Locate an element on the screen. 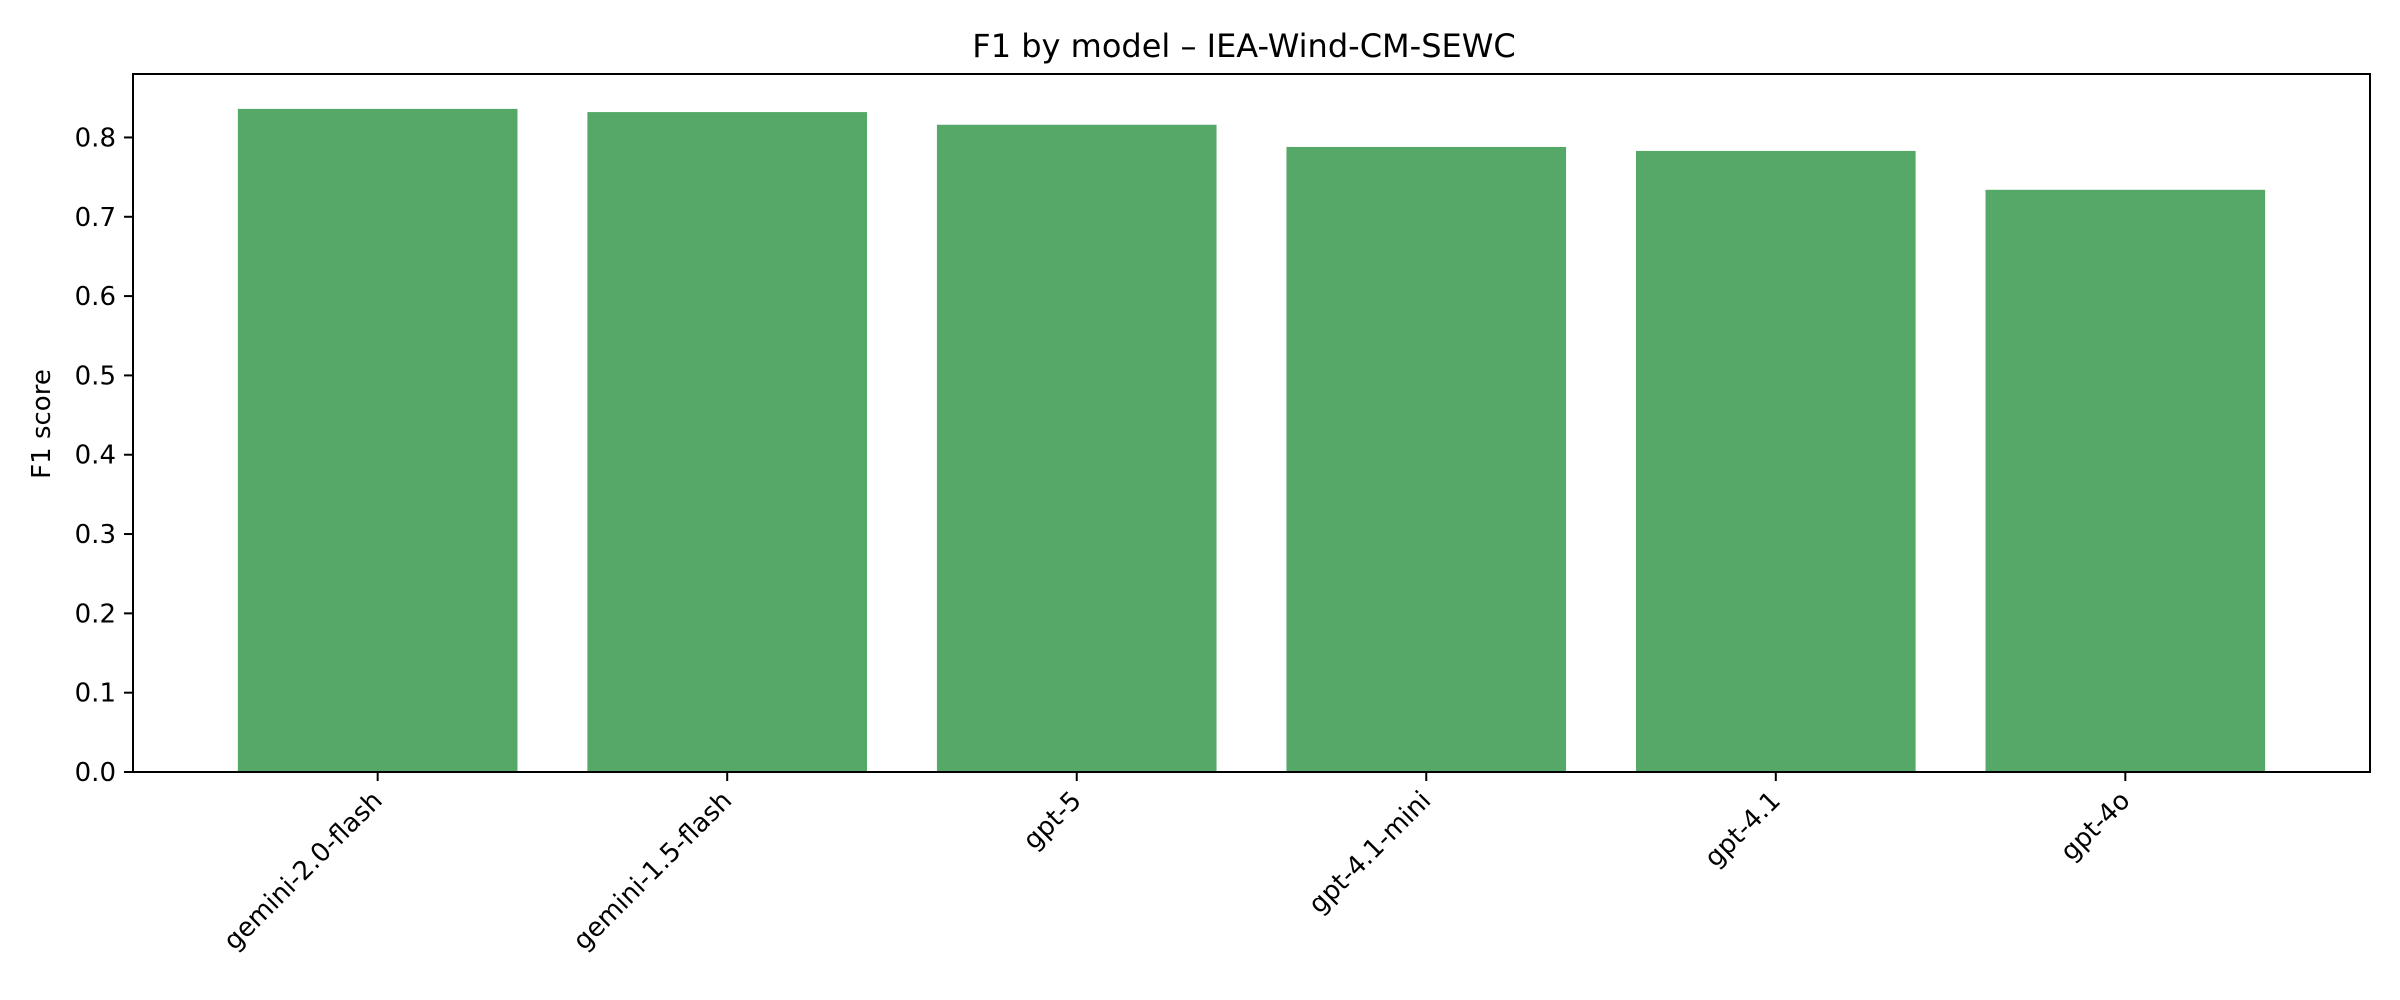 The image size is (2400, 1000). bar-gpt-4o is located at coordinates (2125, 480).